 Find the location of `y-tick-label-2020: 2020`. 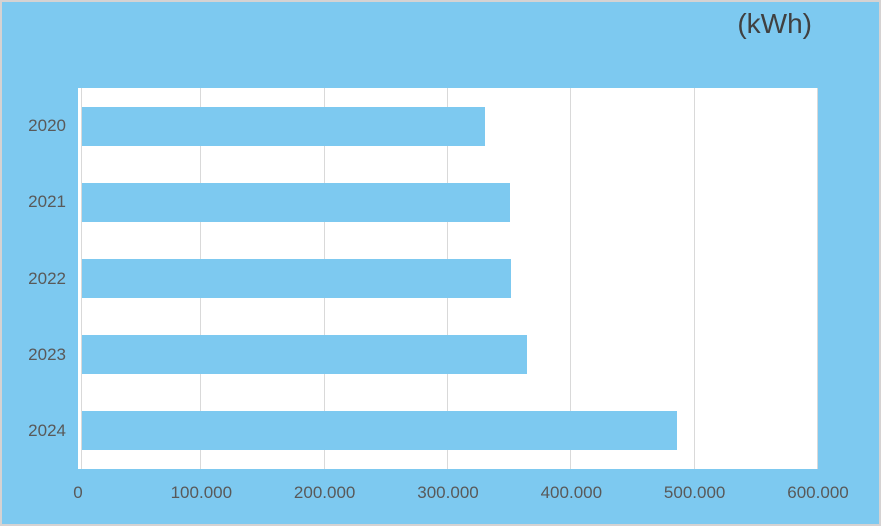

y-tick-label-2020: 2020 is located at coordinates (47, 126).